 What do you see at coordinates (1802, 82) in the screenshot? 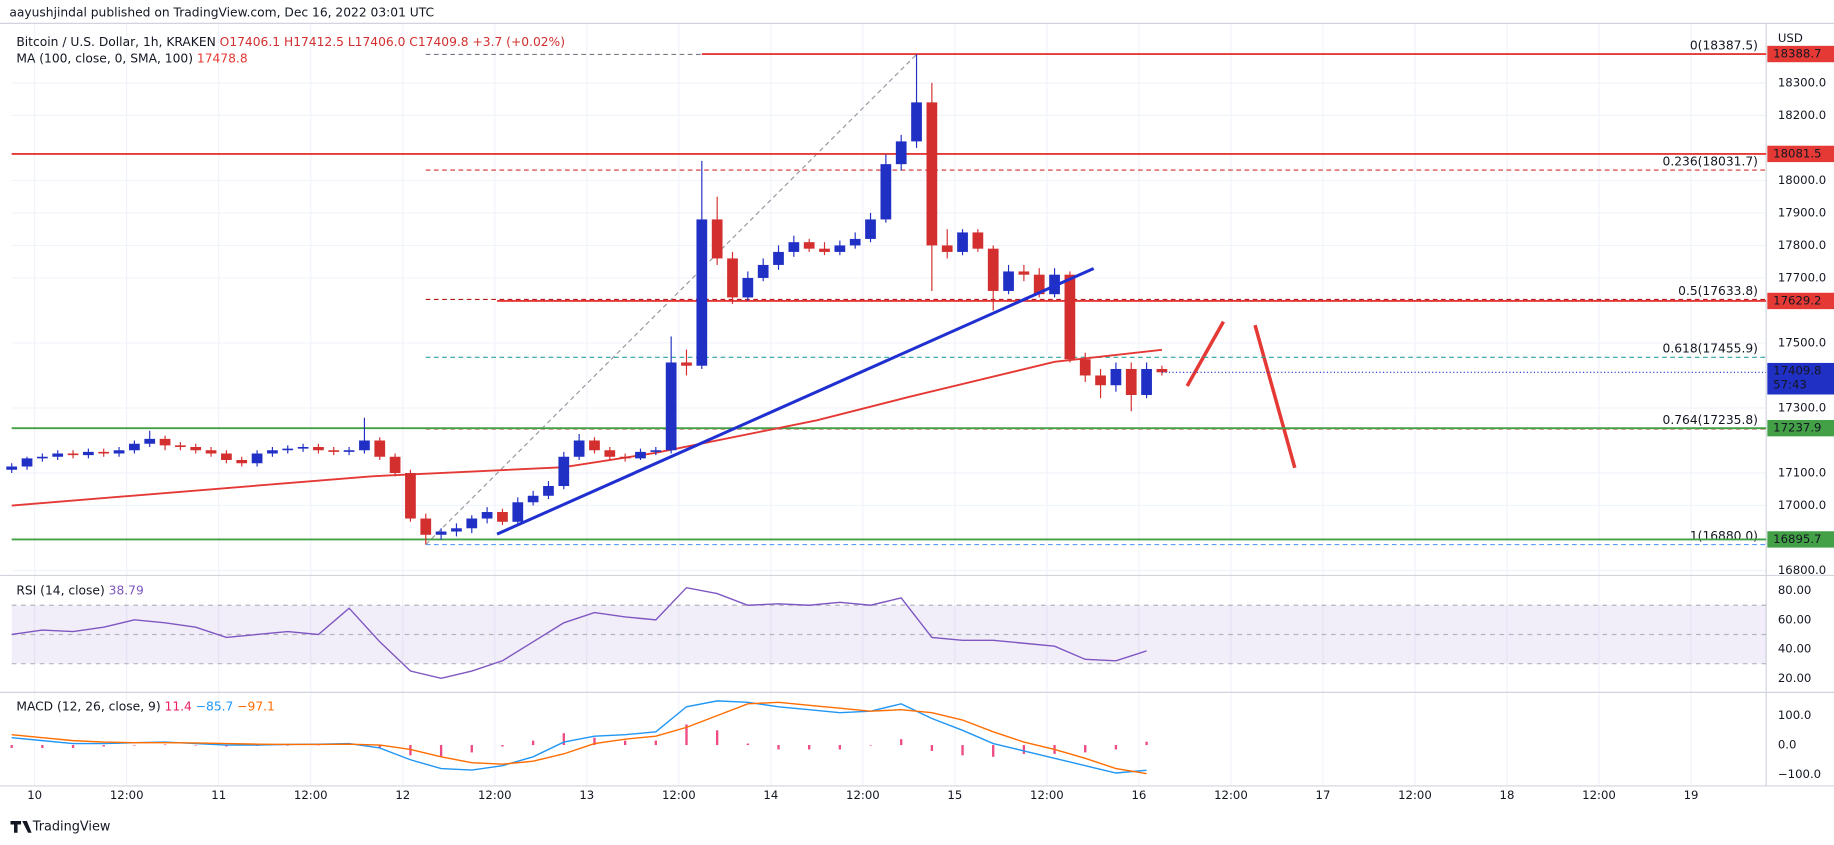
I see `y-tick-label: 18300.0` at bounding box center [1802, 82].